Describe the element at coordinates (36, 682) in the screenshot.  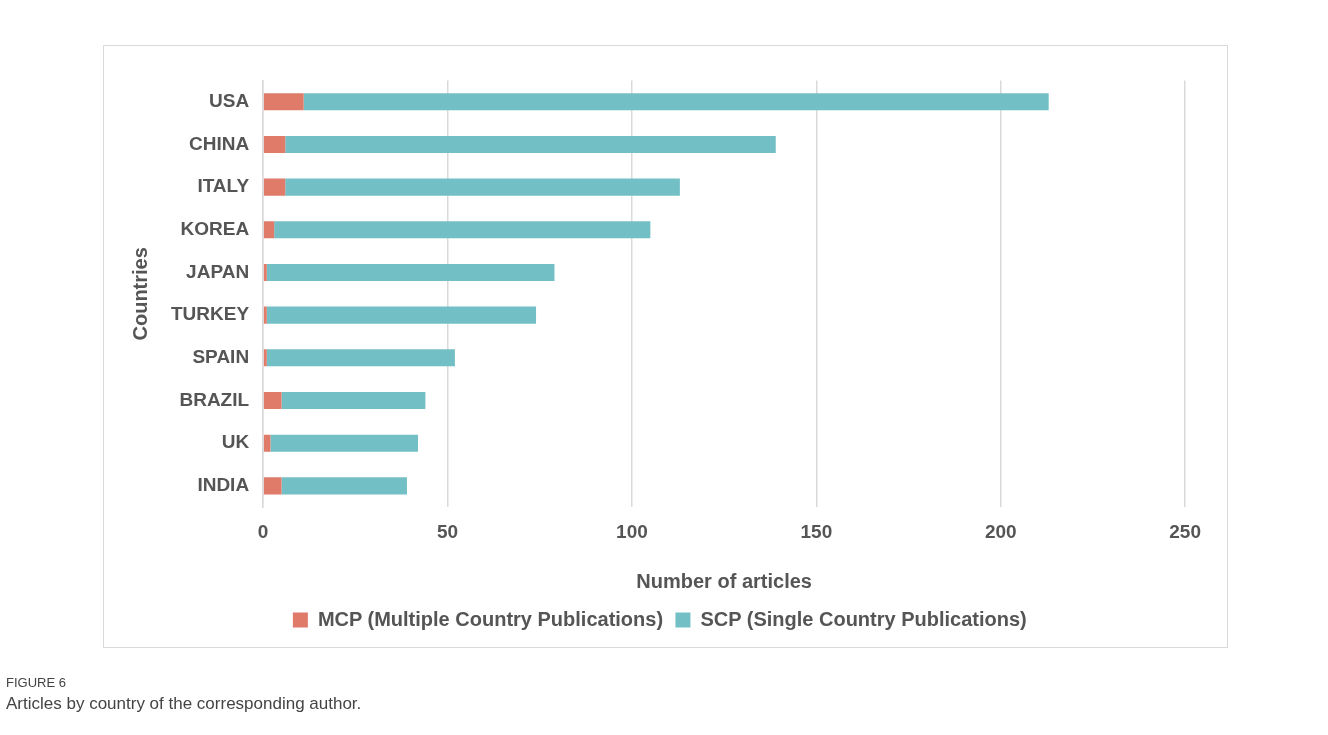
I see `caption: FIGURE 6` at that location.